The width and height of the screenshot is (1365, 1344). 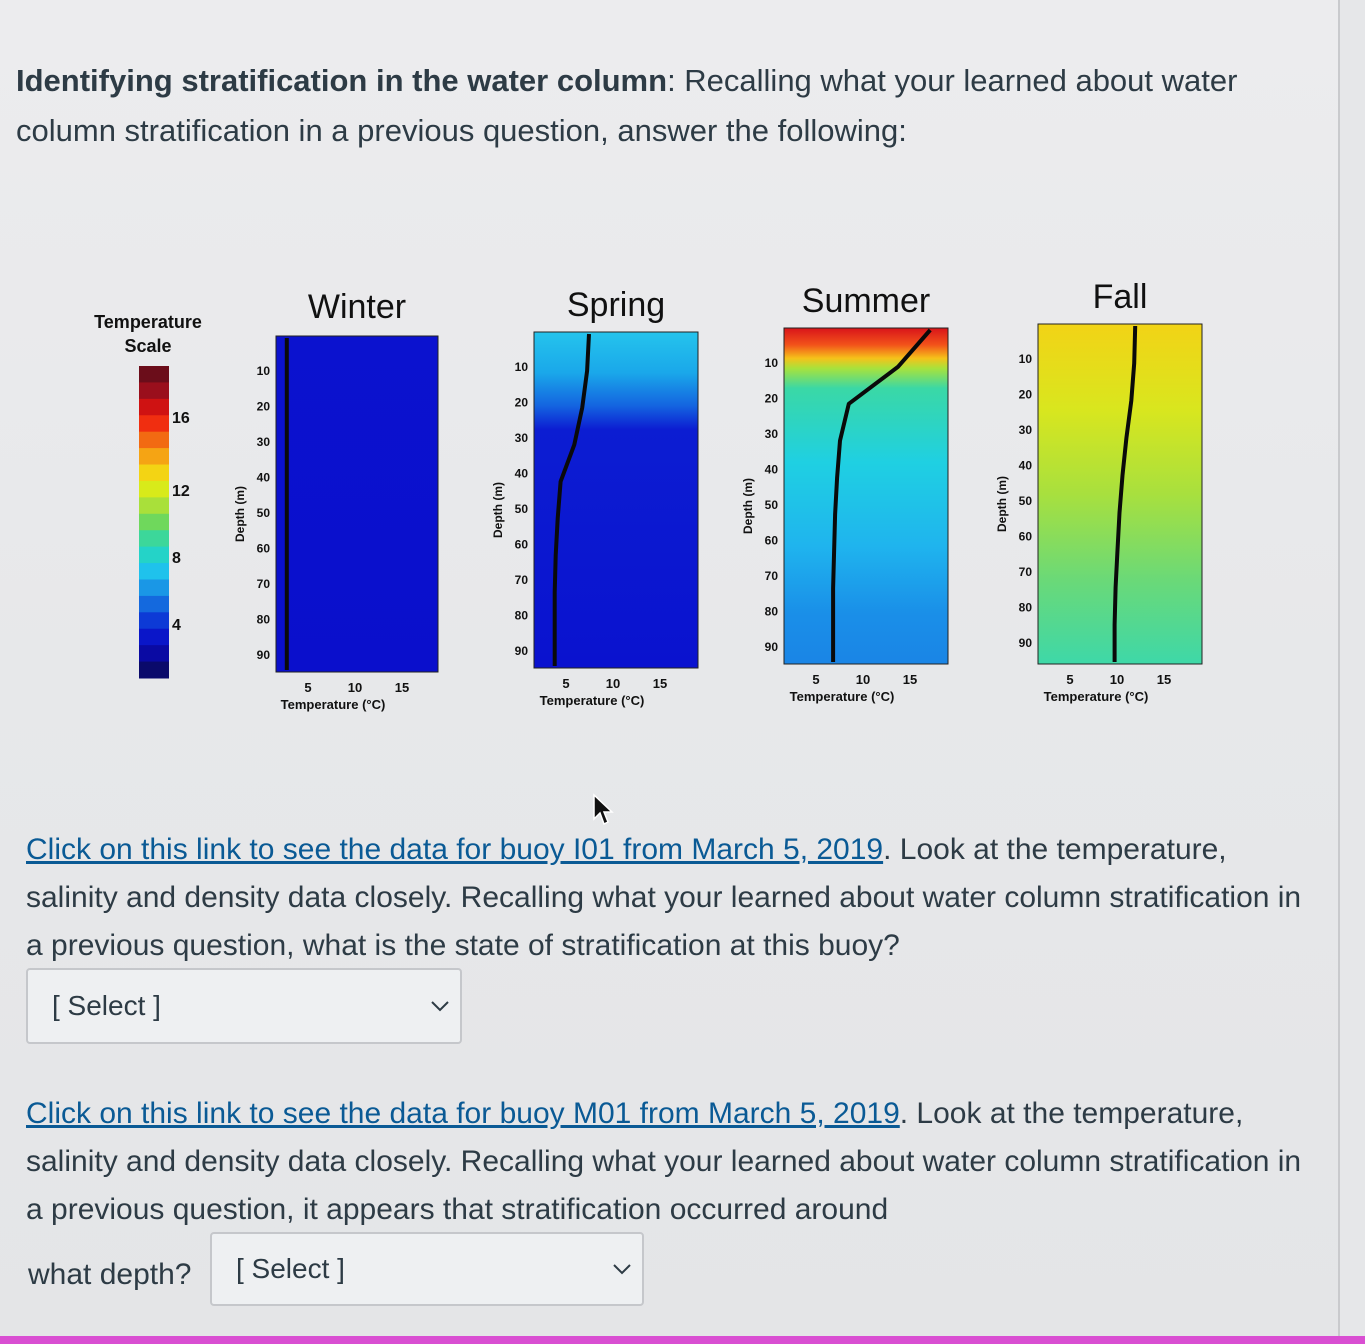 I want to click on mouse-pointer-icon, so click(x=603, y=812).